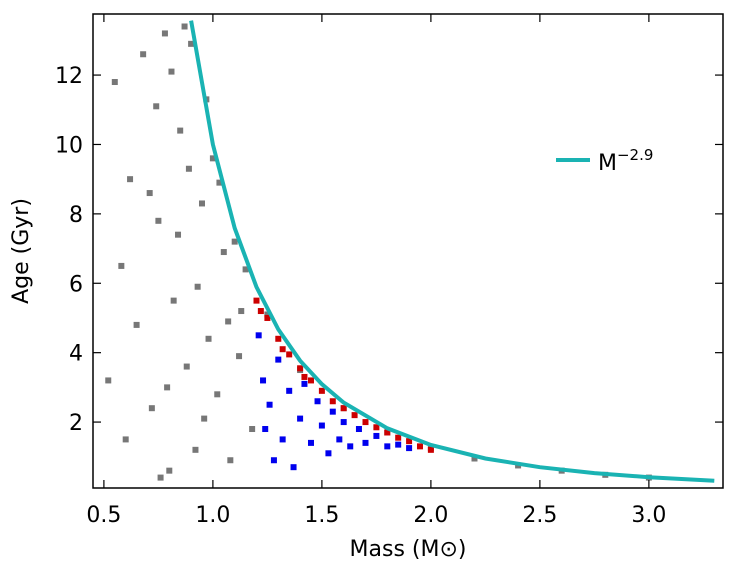 The height and width of the screenshot is (572, 747). What do you see at coordinates (539, 515) in the screenshot?
I see `x-tick-label: 2.5` at bounding box center [539, 515].